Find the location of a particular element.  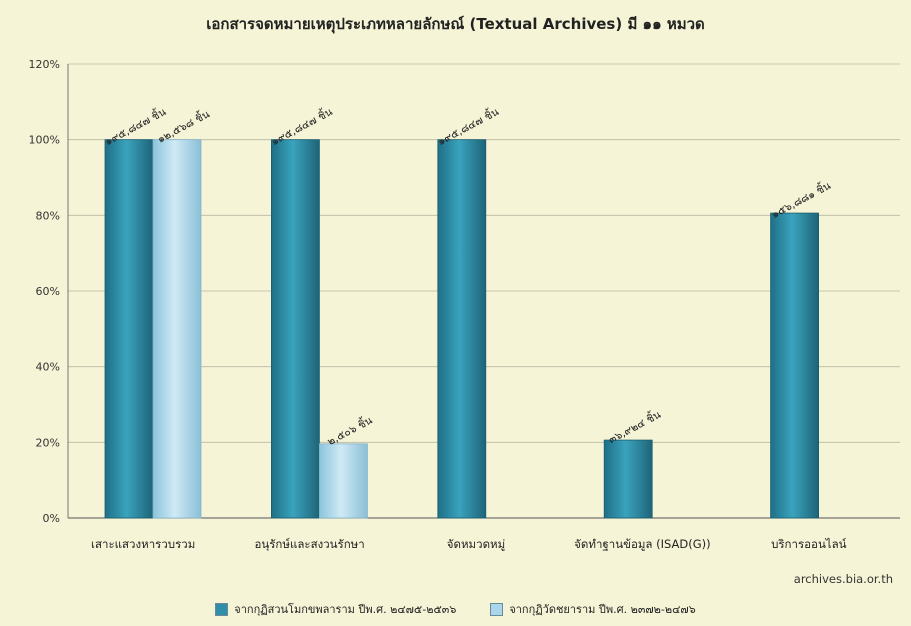

y-tick-label: 80% is located at coordinates (48, 215).